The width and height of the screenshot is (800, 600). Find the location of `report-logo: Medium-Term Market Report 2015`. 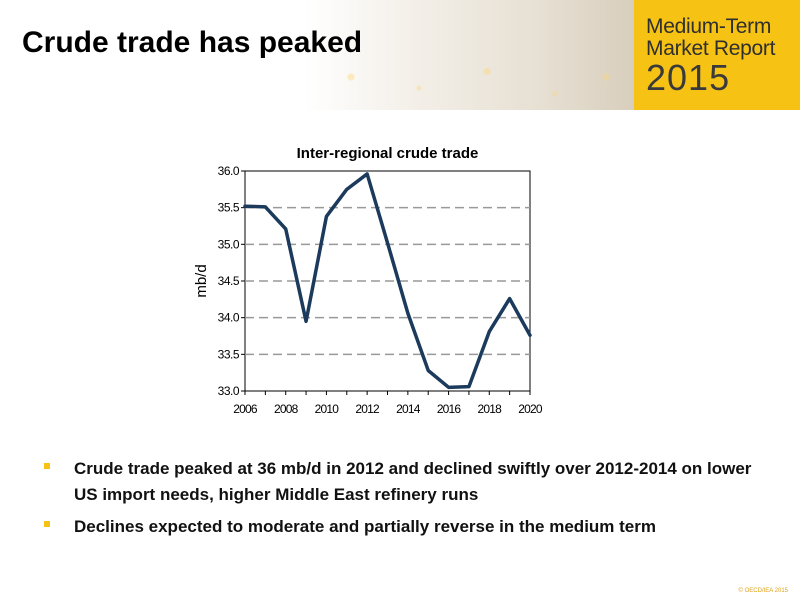

report-logo: Medium-Term Market Report 2015 is located at coordinates (717, 55).